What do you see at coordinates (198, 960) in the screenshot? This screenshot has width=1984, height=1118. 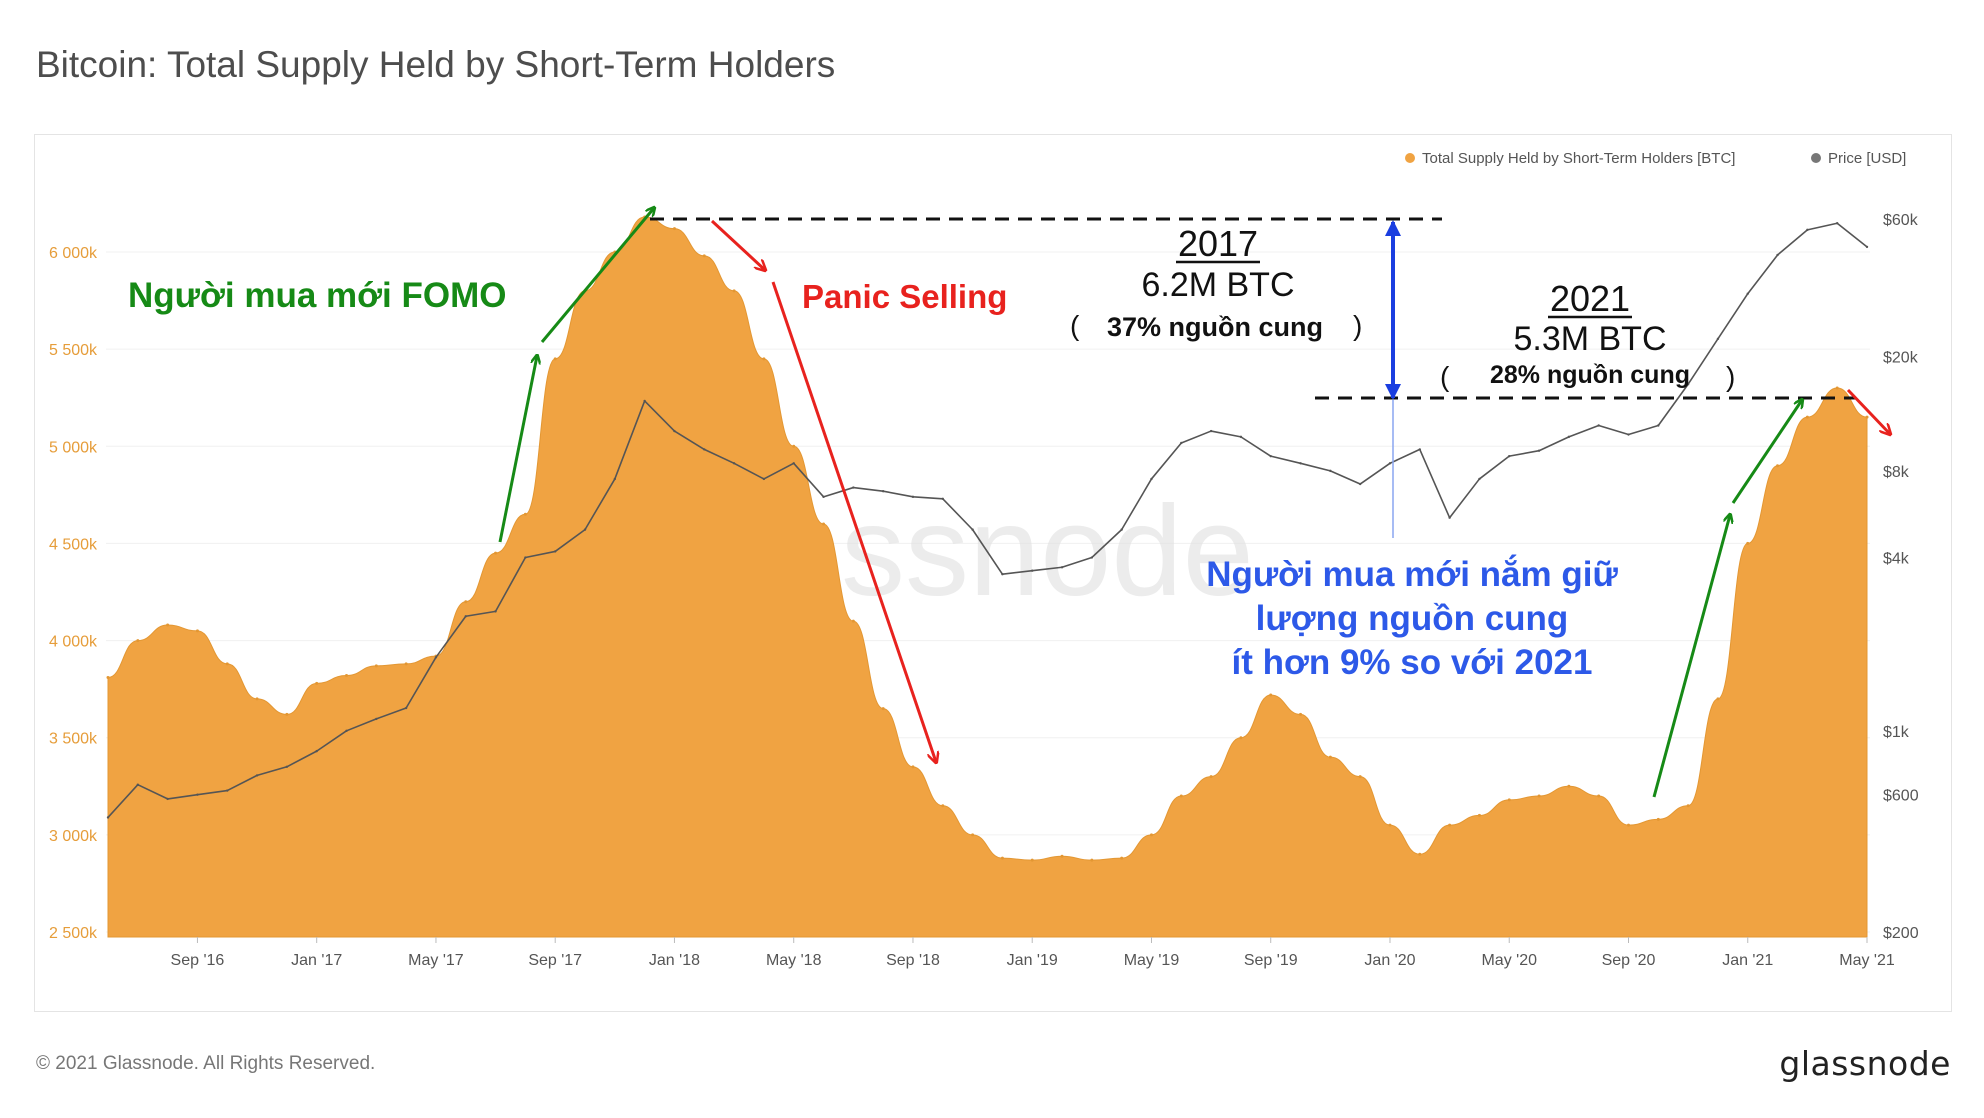 I see `x-axis-tick-label: Sep '16` at bounding box center [198, 960].